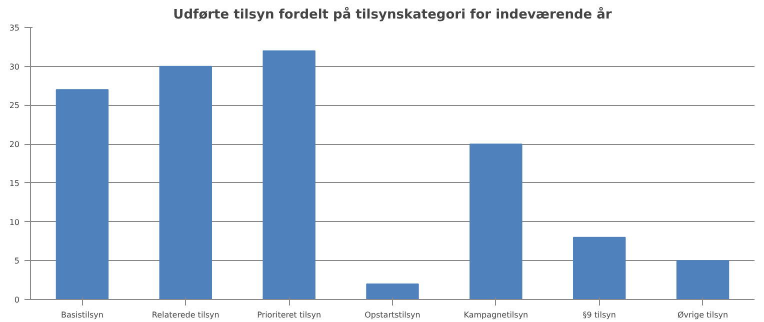 This screenshot has width=764, height=322. What do you see at coordinates (14, 145) in the screenshot?
I see `y-tick-label: 20` at bounding box center [14, 145].